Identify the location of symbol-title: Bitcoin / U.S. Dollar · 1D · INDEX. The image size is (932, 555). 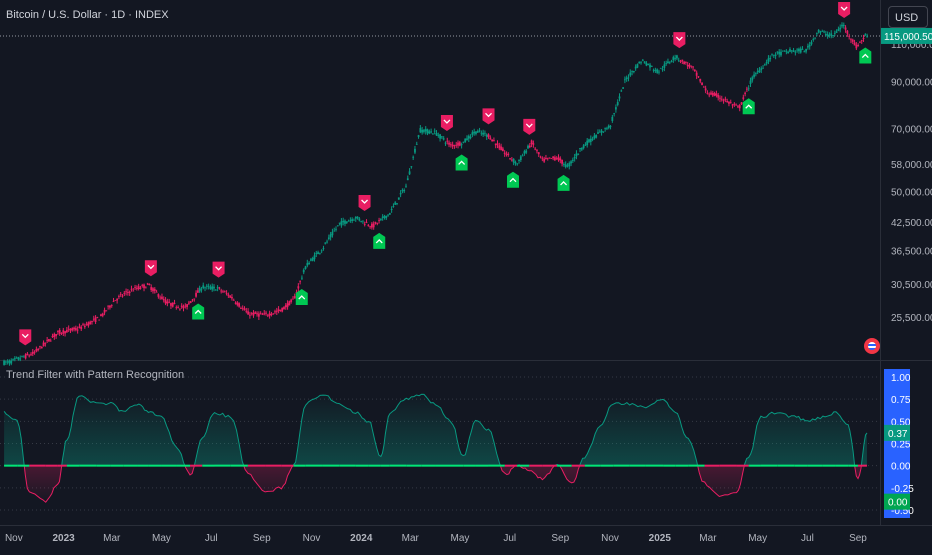
(87, 15).